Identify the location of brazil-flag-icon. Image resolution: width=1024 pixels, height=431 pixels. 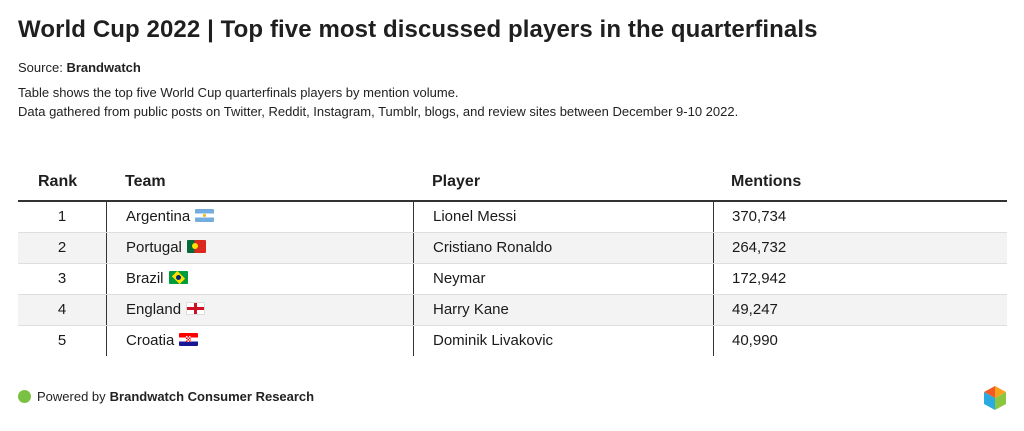
(178, 277).